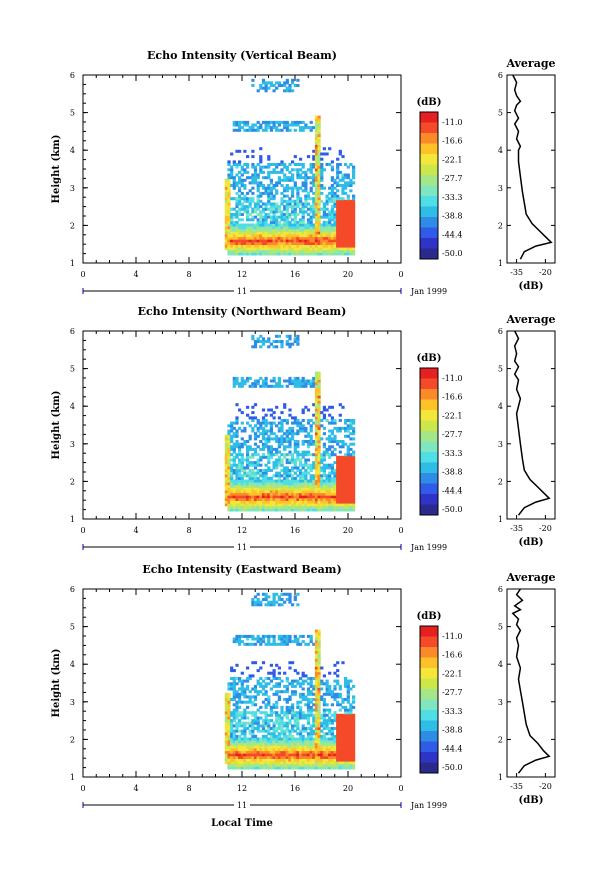 This screenshot has height=875, width=611. I want to click on colorbar-label: -16.6, so click(452, 655).